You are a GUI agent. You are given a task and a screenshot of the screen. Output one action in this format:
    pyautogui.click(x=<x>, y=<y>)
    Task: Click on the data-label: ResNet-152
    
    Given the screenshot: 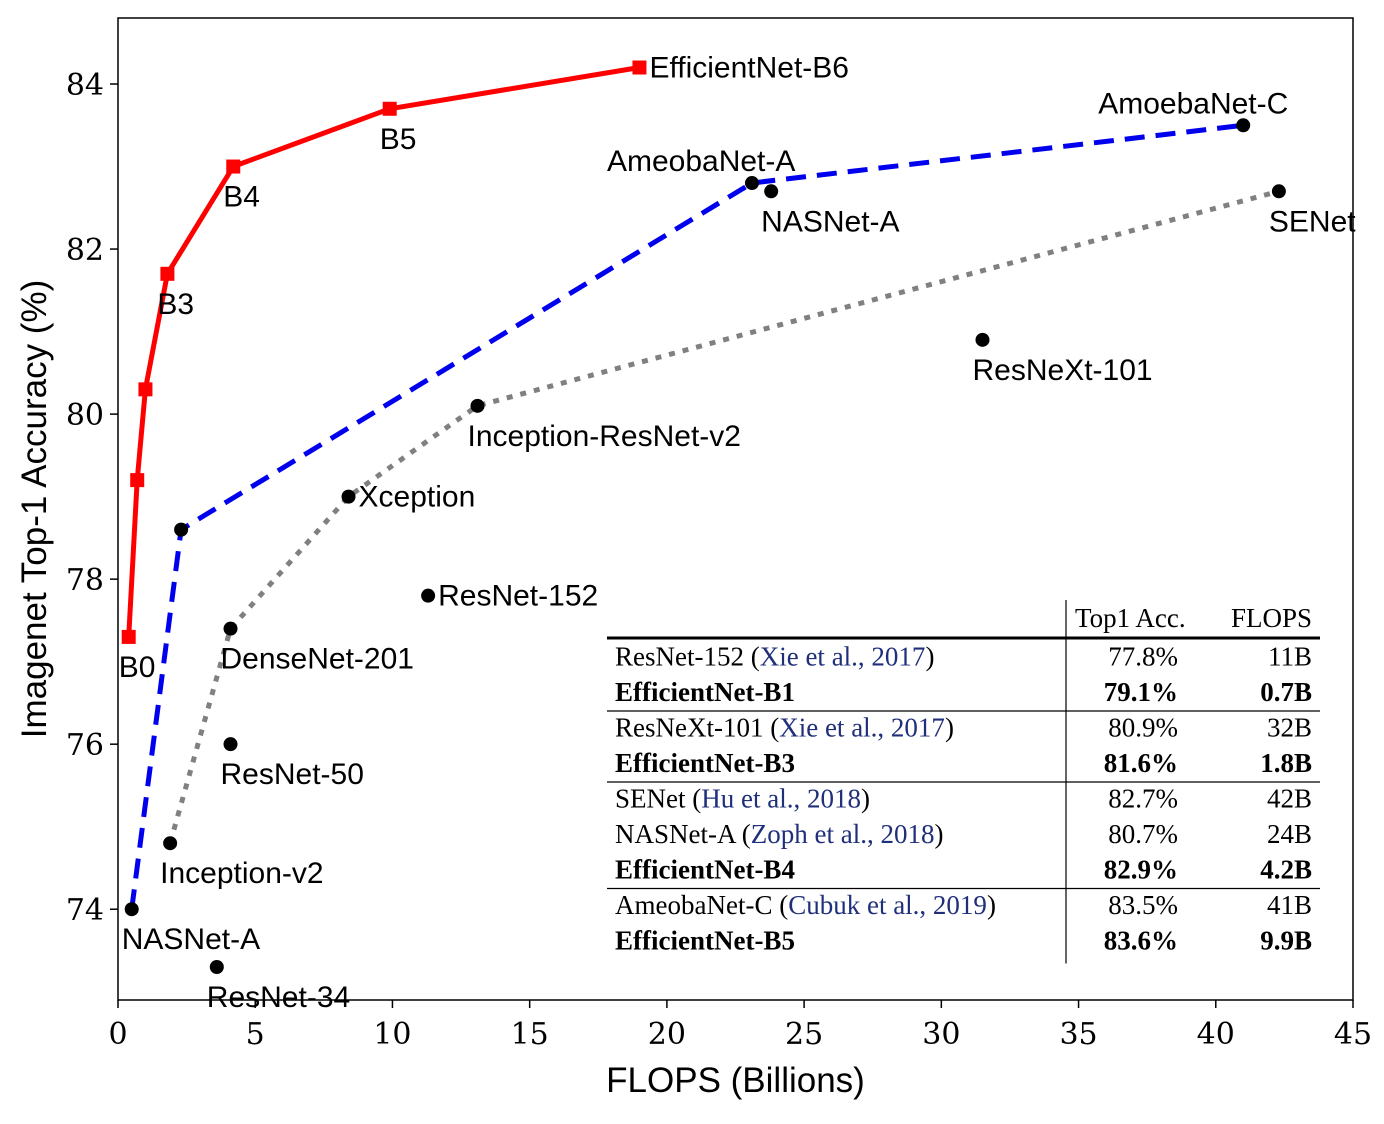 What is the action you would take?
    pyautogui.click(x=518, y=596)
    